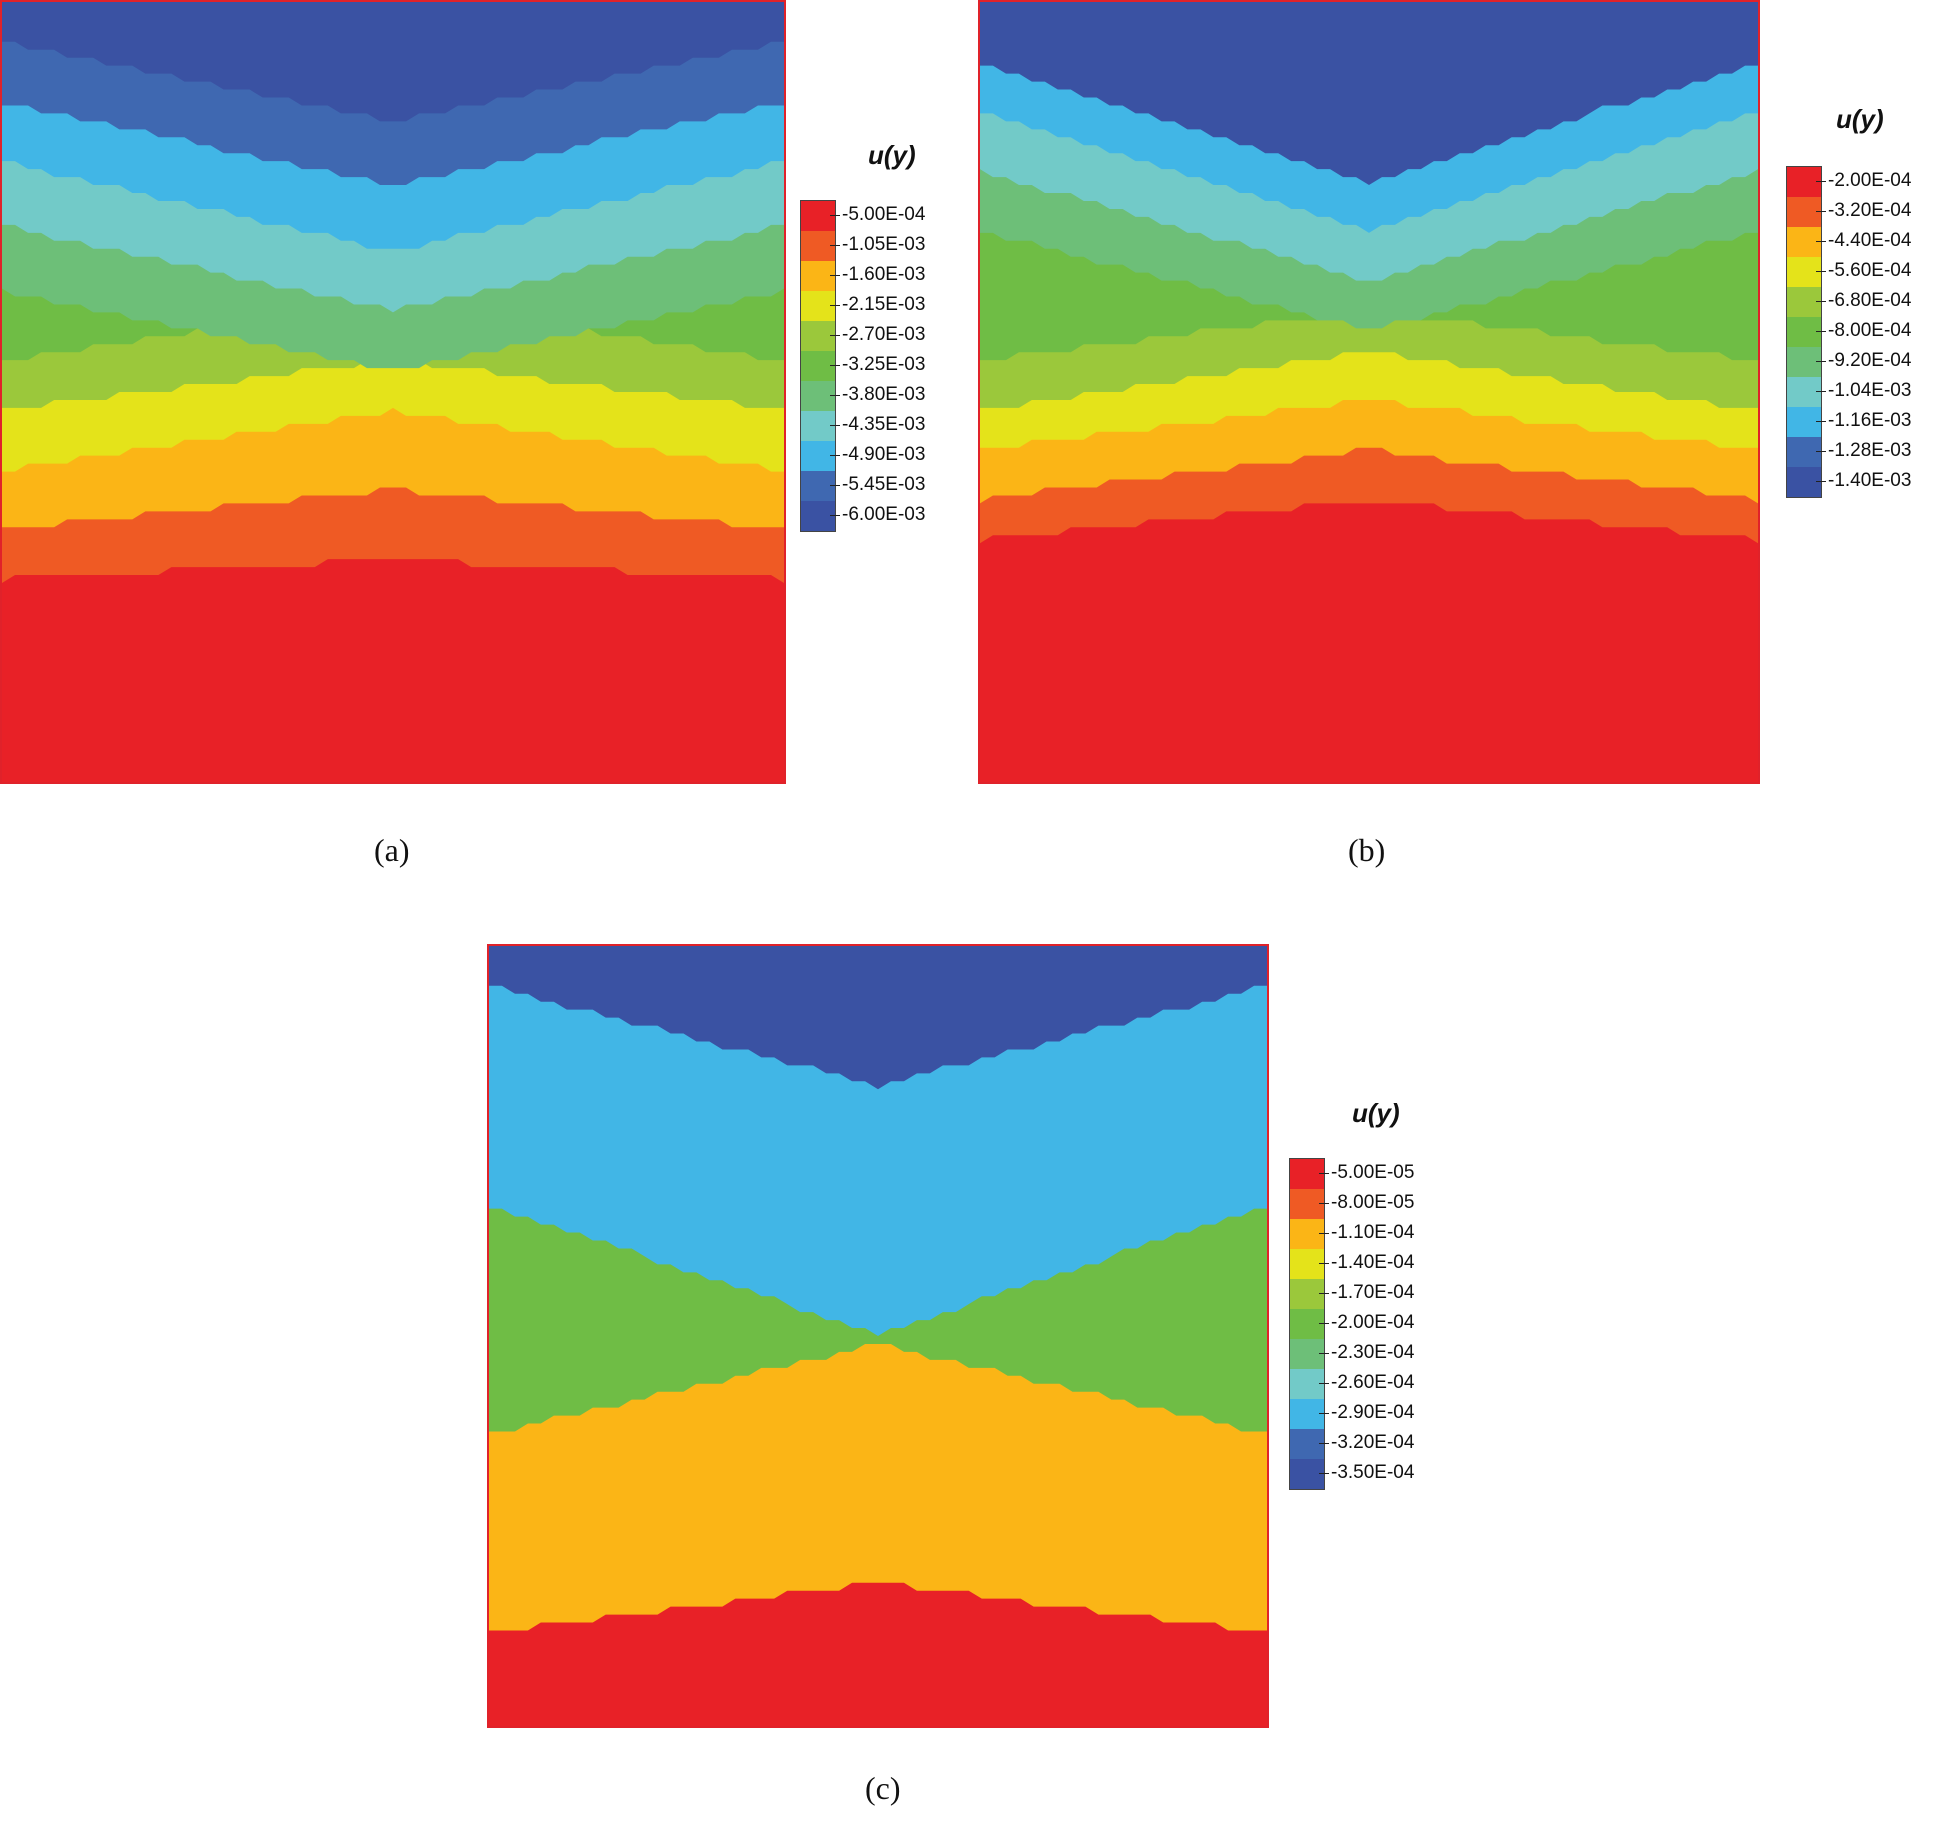  What do you see at coordinates (884, 334) in the screenshot?
I see `legend-label: -2.70E-03` at bounding box center [884, 334].